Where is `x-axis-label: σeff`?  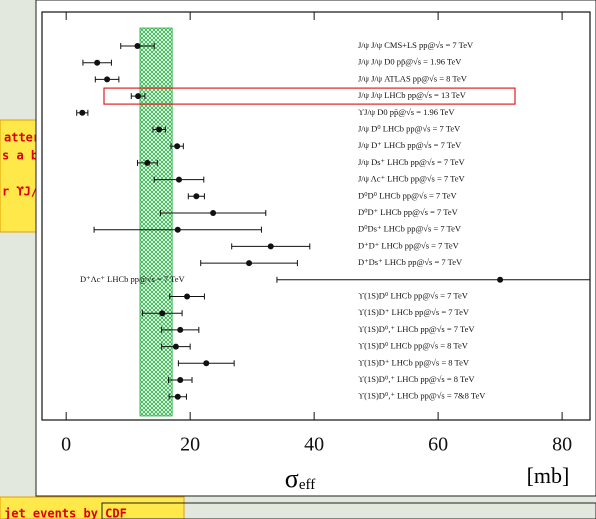
x-axis-label: σeff is located at coordinates (300, 478).